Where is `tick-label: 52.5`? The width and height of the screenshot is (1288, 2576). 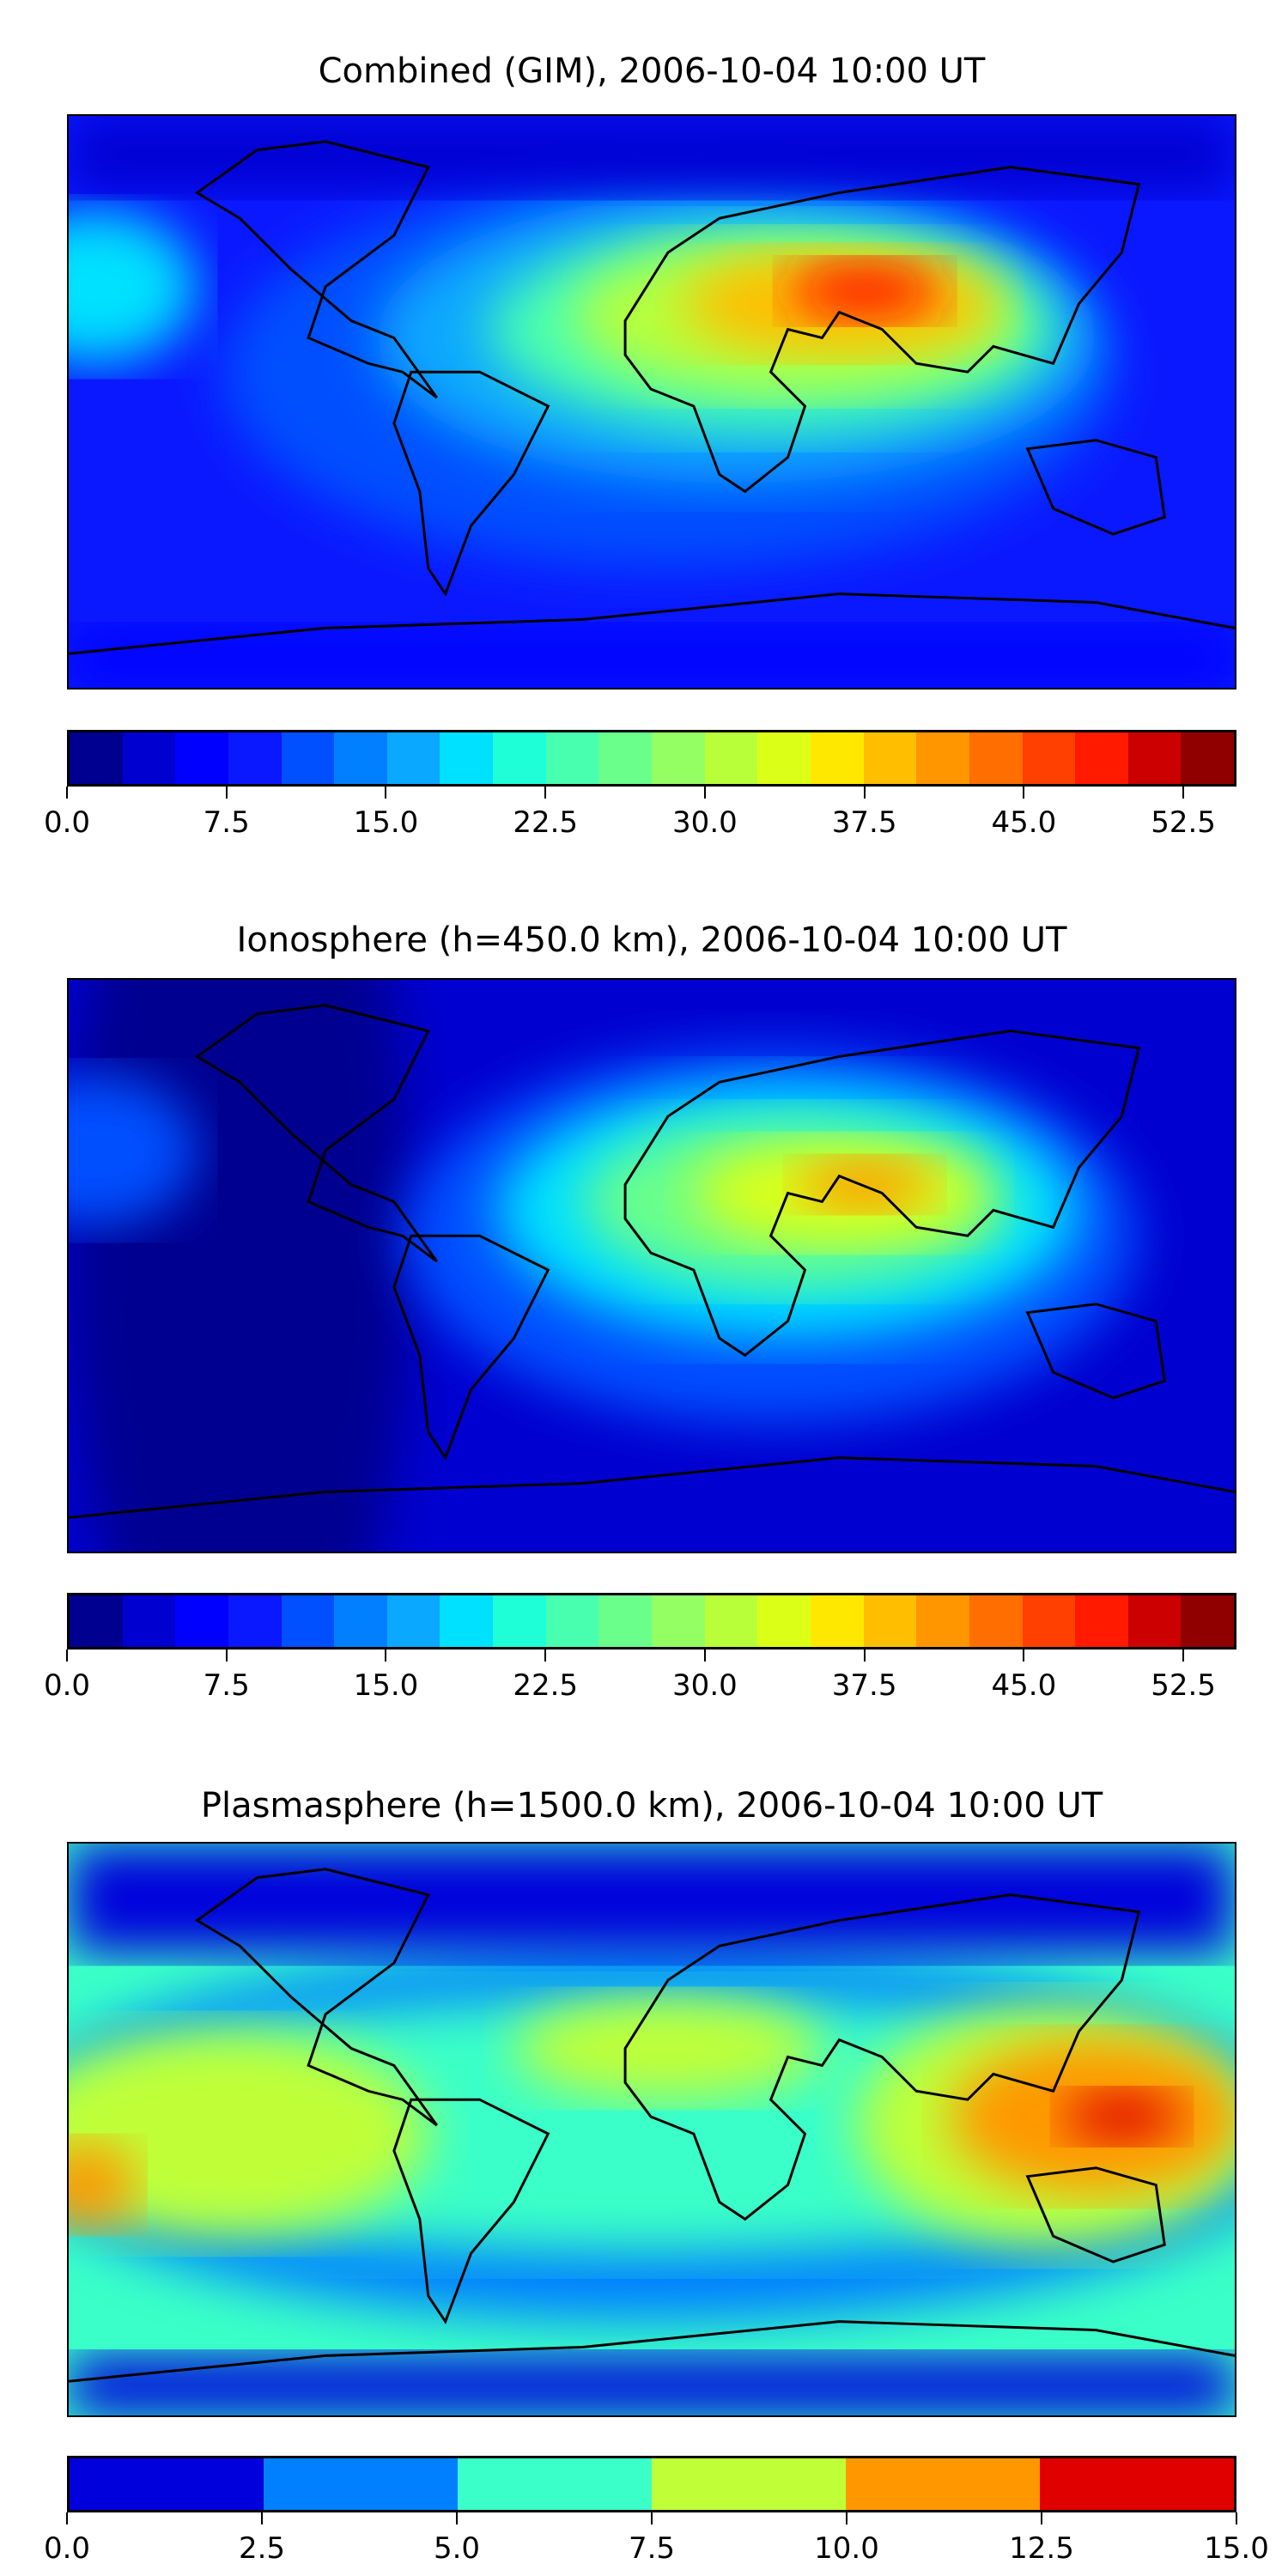 tick-label: 52.5 is located at coordinates (1184, 1686).